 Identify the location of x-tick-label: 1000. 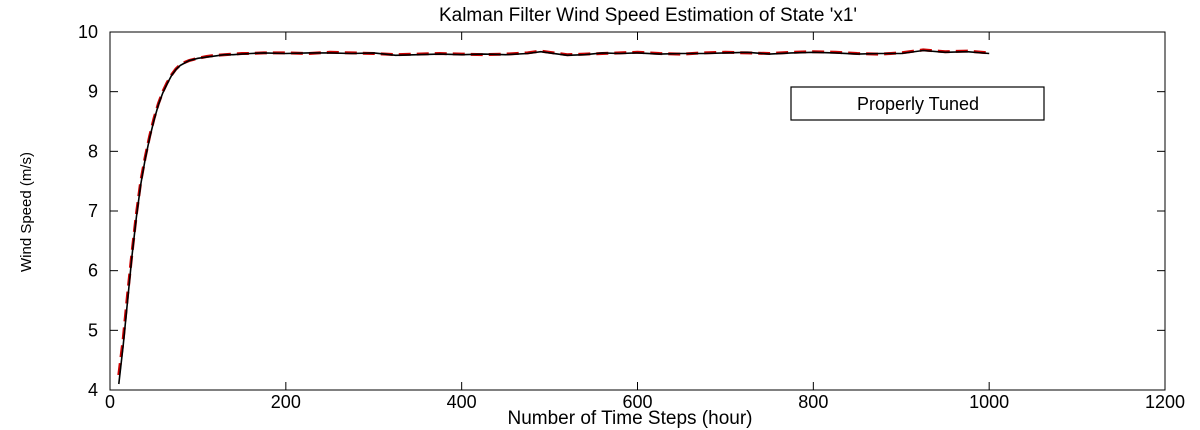
(989, 402).